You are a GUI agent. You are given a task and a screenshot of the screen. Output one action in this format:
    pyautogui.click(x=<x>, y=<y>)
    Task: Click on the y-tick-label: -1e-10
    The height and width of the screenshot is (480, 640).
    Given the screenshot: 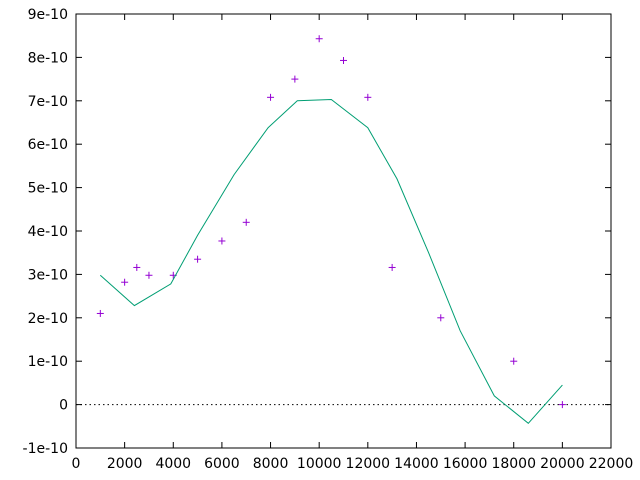 What is the action you would take?
    pyautogui.click(x=45, y=449)
    